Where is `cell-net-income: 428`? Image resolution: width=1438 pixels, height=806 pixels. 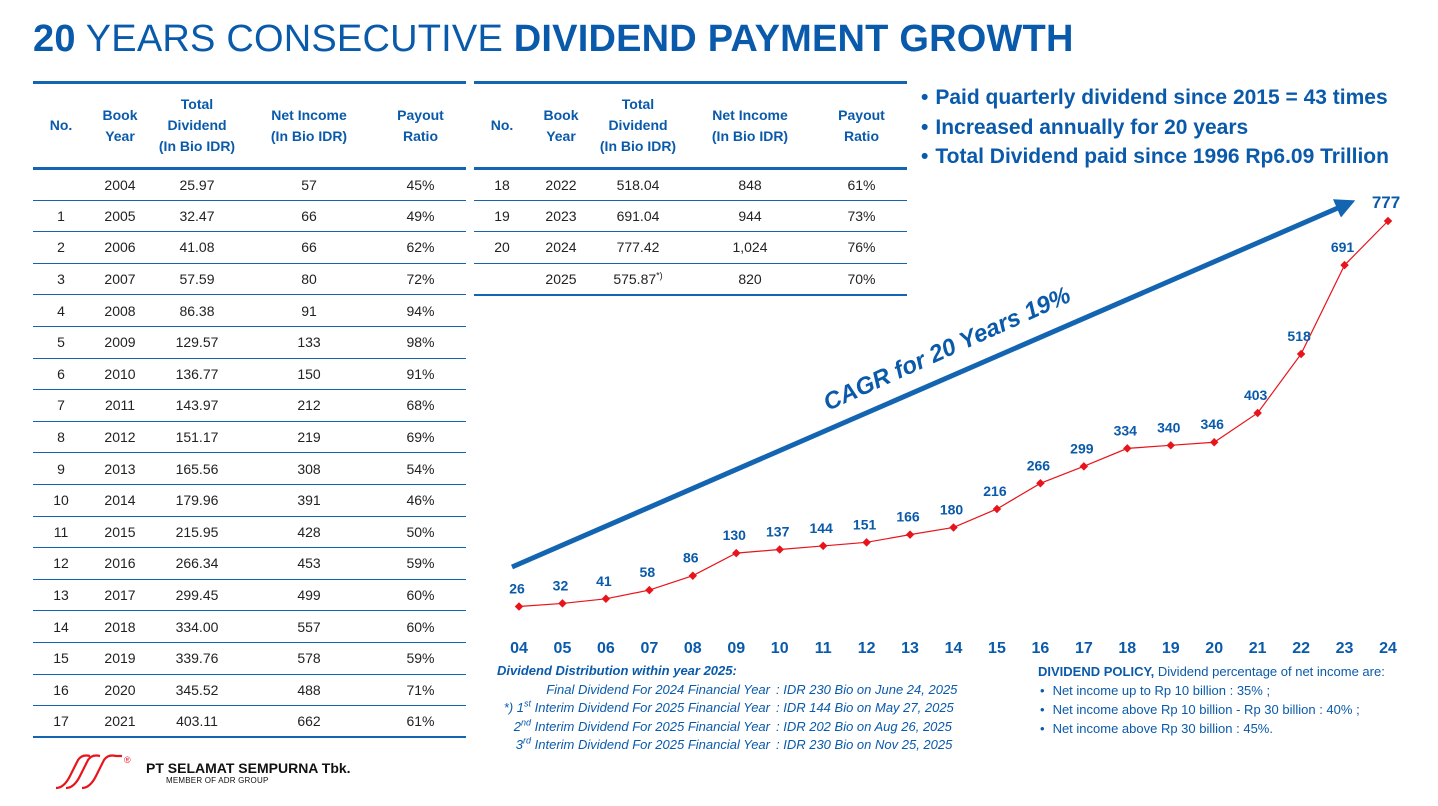 cell-net-income: 428 is located at coordinates (309, 532).